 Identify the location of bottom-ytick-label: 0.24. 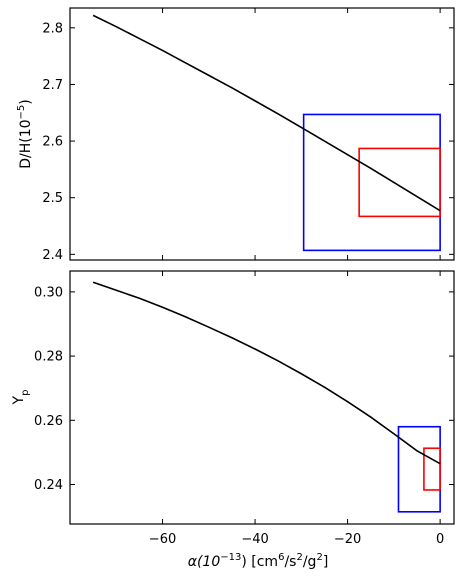
(48, 485).